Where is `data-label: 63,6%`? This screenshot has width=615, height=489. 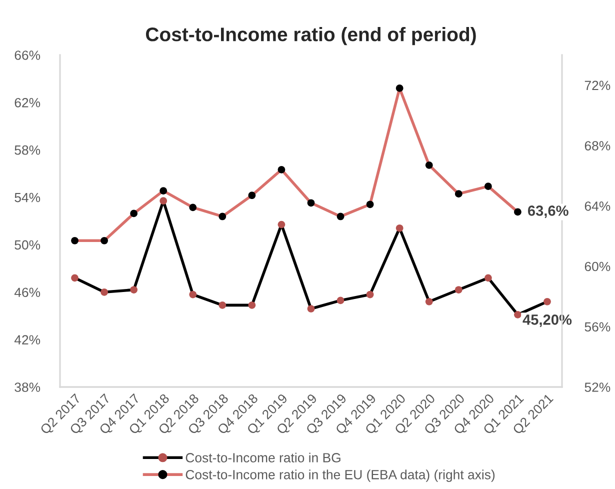 data-label: 63,6% is located at coordinates (548, 212).